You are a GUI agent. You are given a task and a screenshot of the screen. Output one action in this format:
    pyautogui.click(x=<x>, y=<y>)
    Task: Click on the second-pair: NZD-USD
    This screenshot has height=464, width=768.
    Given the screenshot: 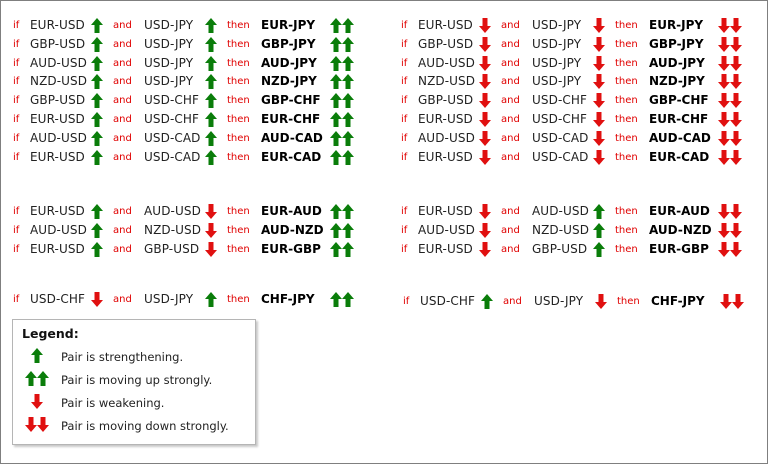 What is the action you would take?
    pyautogui.click(x=173, y=229)
    